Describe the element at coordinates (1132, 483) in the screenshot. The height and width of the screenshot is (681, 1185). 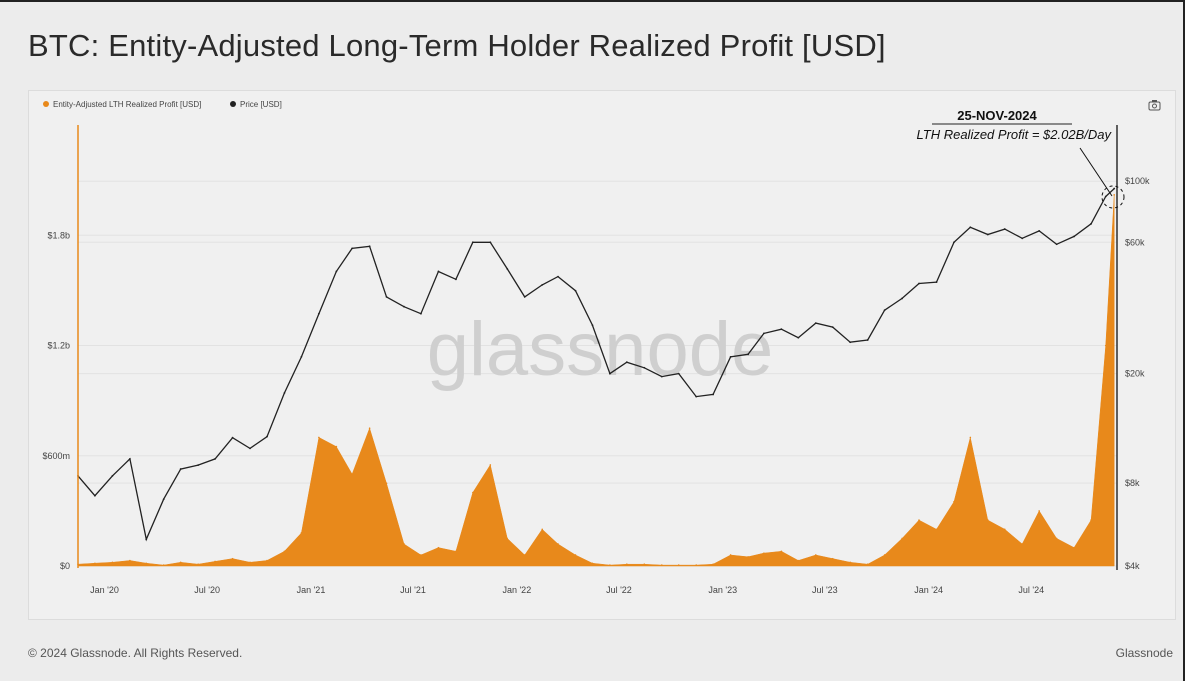
I see `y-right-tick-label: $8k` at that location.